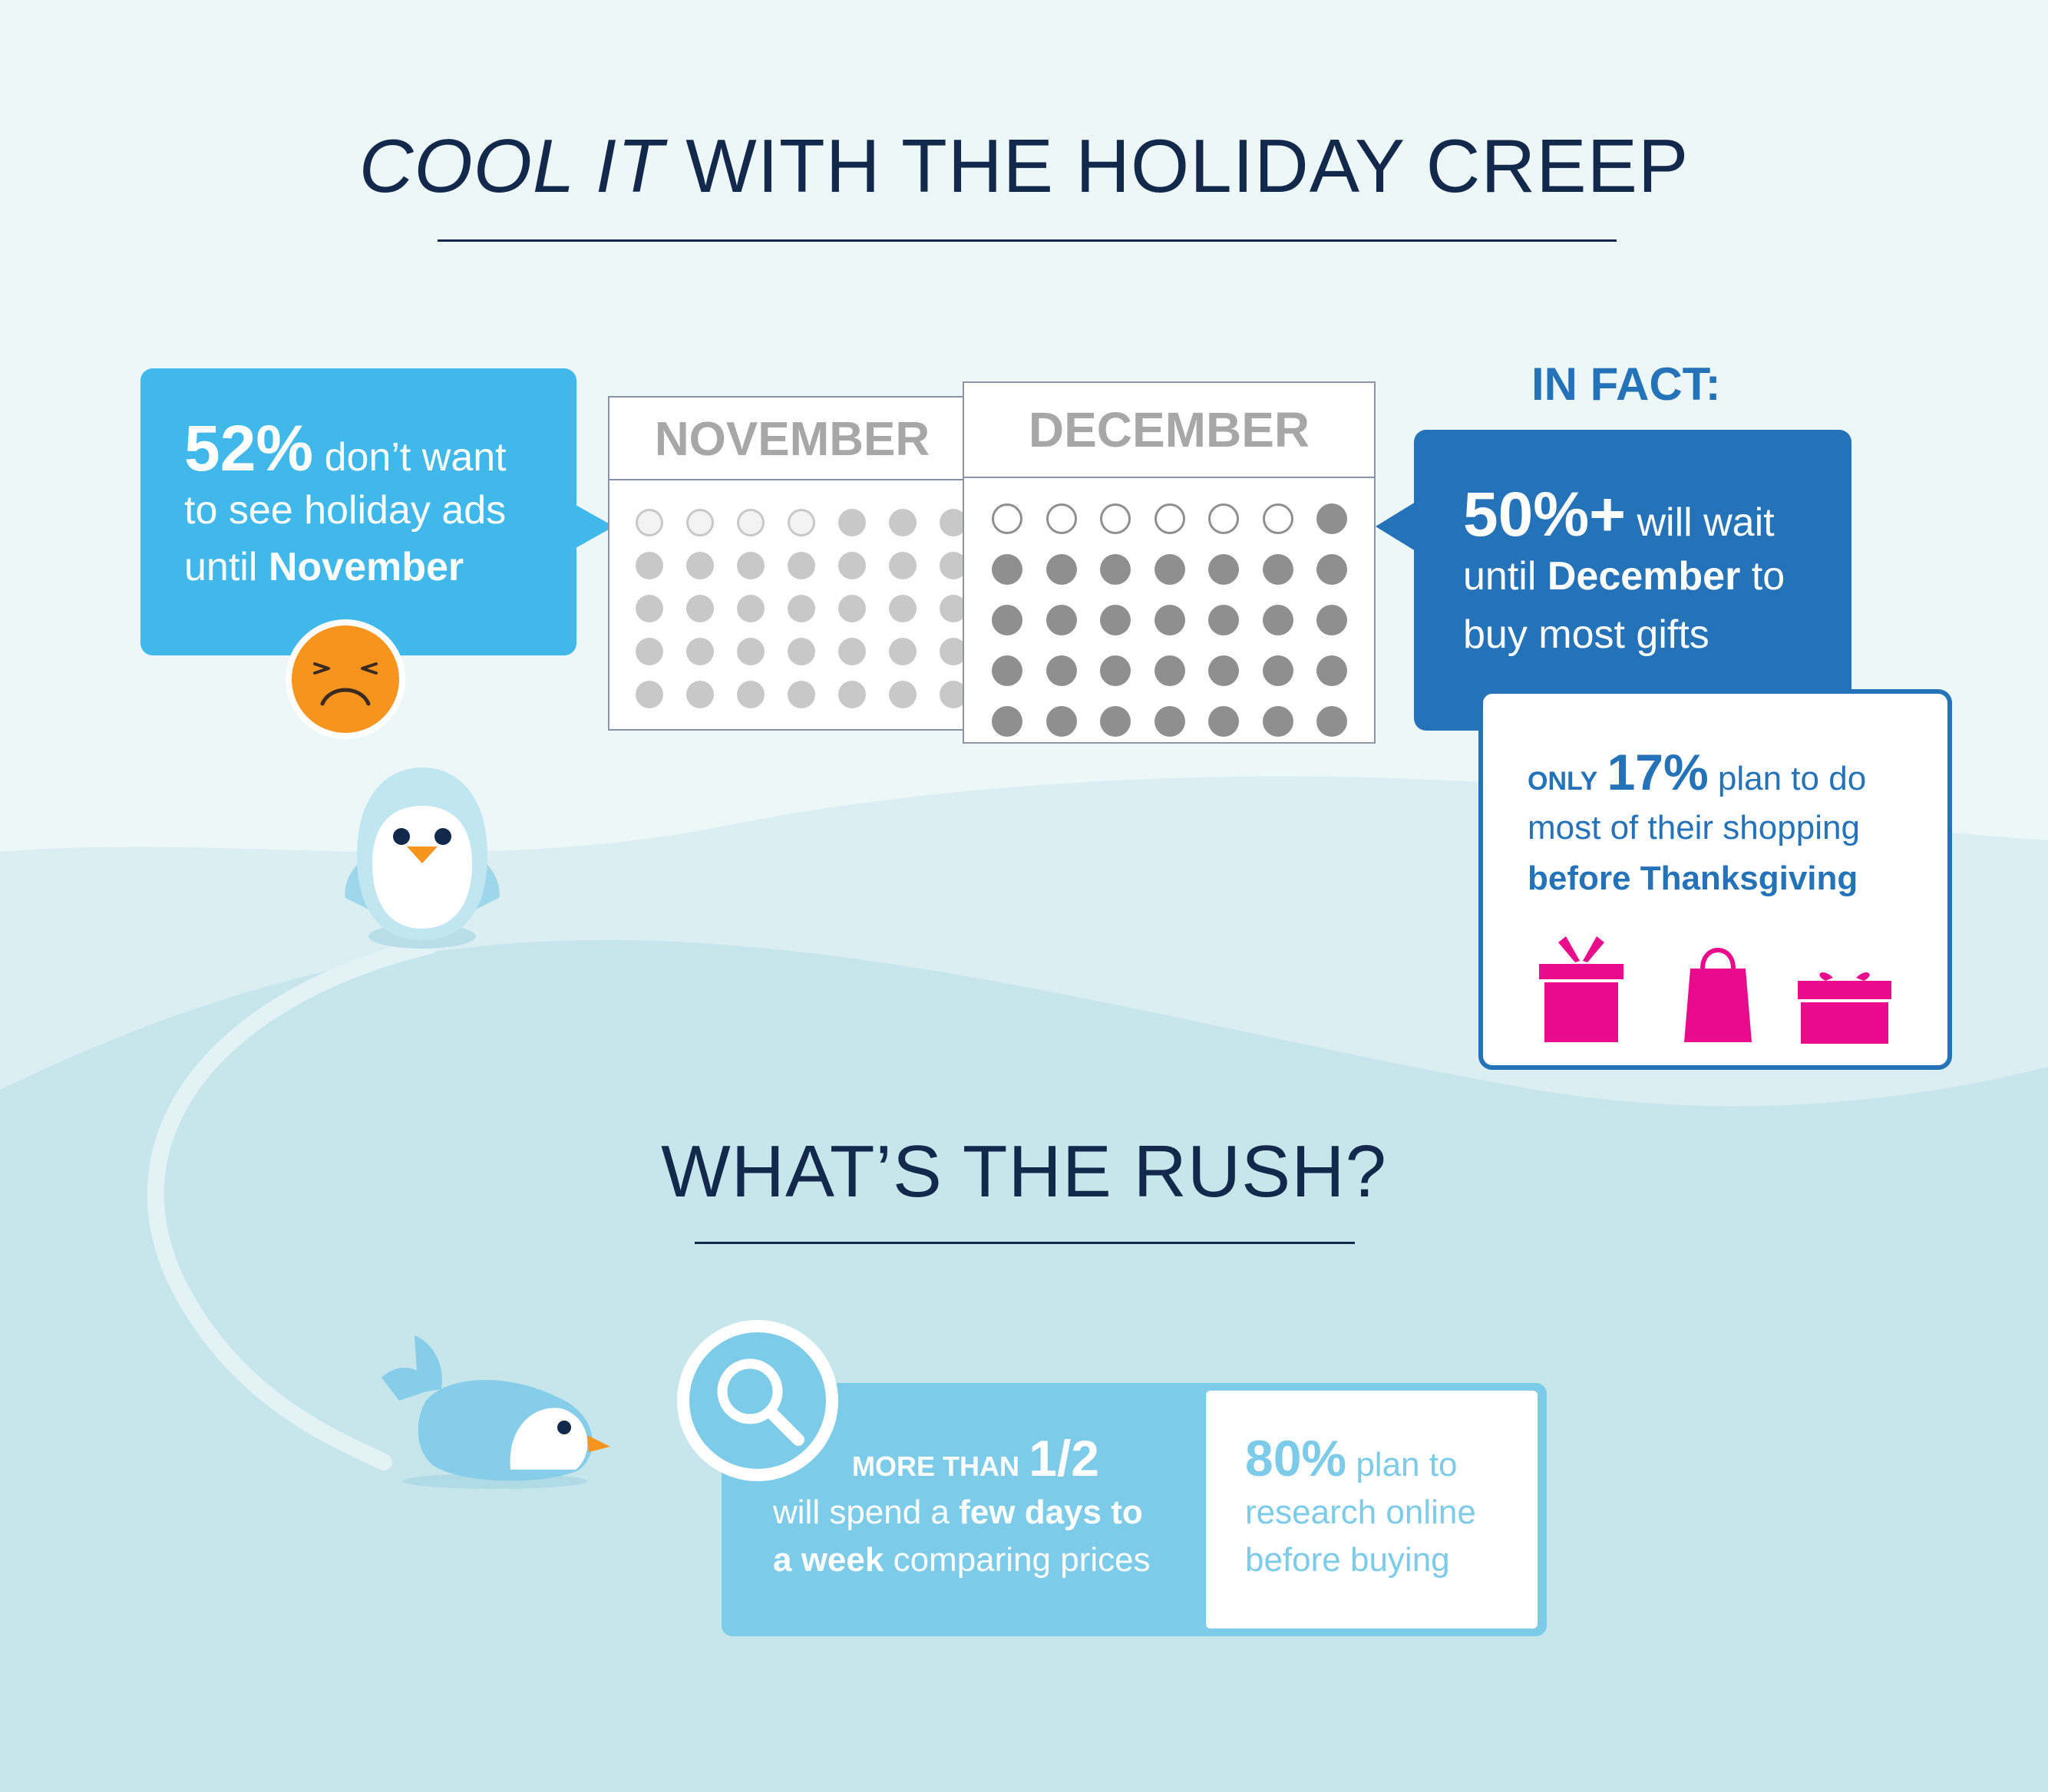  I want to click on stat-17: 17%, so click(1658, 772).